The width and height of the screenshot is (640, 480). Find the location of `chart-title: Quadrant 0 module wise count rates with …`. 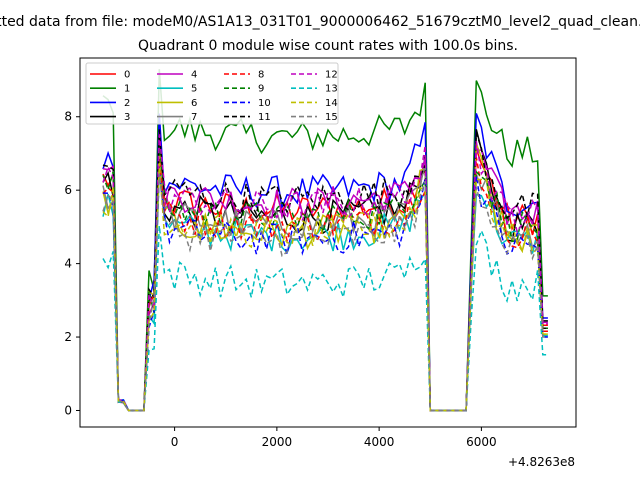

chart-title: Quadrant 0 module wise count rates with … is located at coordinates (328, 46).